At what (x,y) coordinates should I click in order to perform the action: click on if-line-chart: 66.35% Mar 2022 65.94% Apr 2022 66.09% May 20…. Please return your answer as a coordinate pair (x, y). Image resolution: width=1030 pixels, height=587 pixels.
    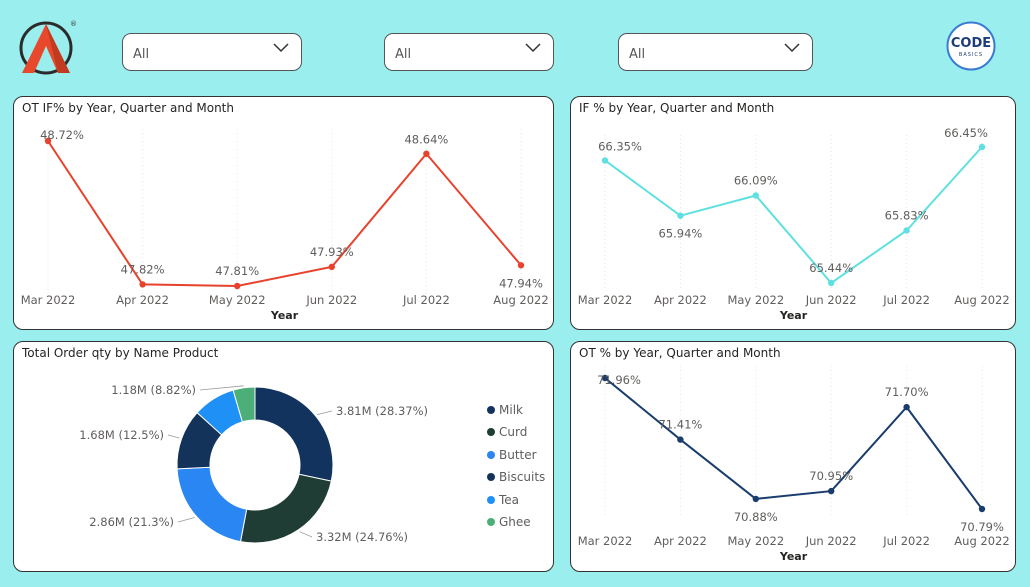
    Looking at the image, I should click on (794, 224).